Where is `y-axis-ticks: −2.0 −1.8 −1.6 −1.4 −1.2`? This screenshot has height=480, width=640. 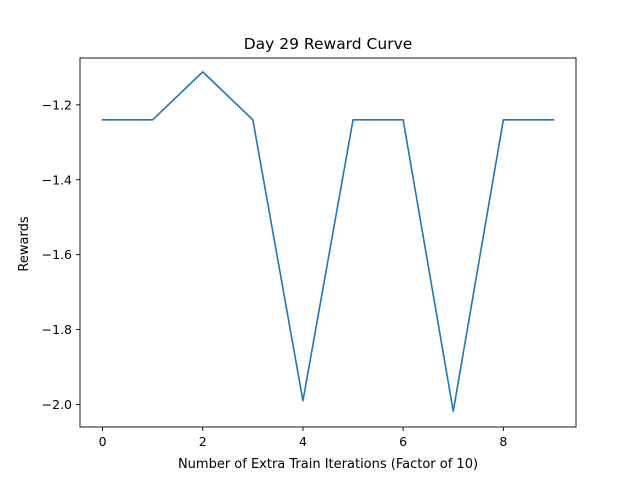 y-axis-ticks: −2.0 −1.8 −1.6 −1.4 −1.2 is located at coordinates (61, 254).